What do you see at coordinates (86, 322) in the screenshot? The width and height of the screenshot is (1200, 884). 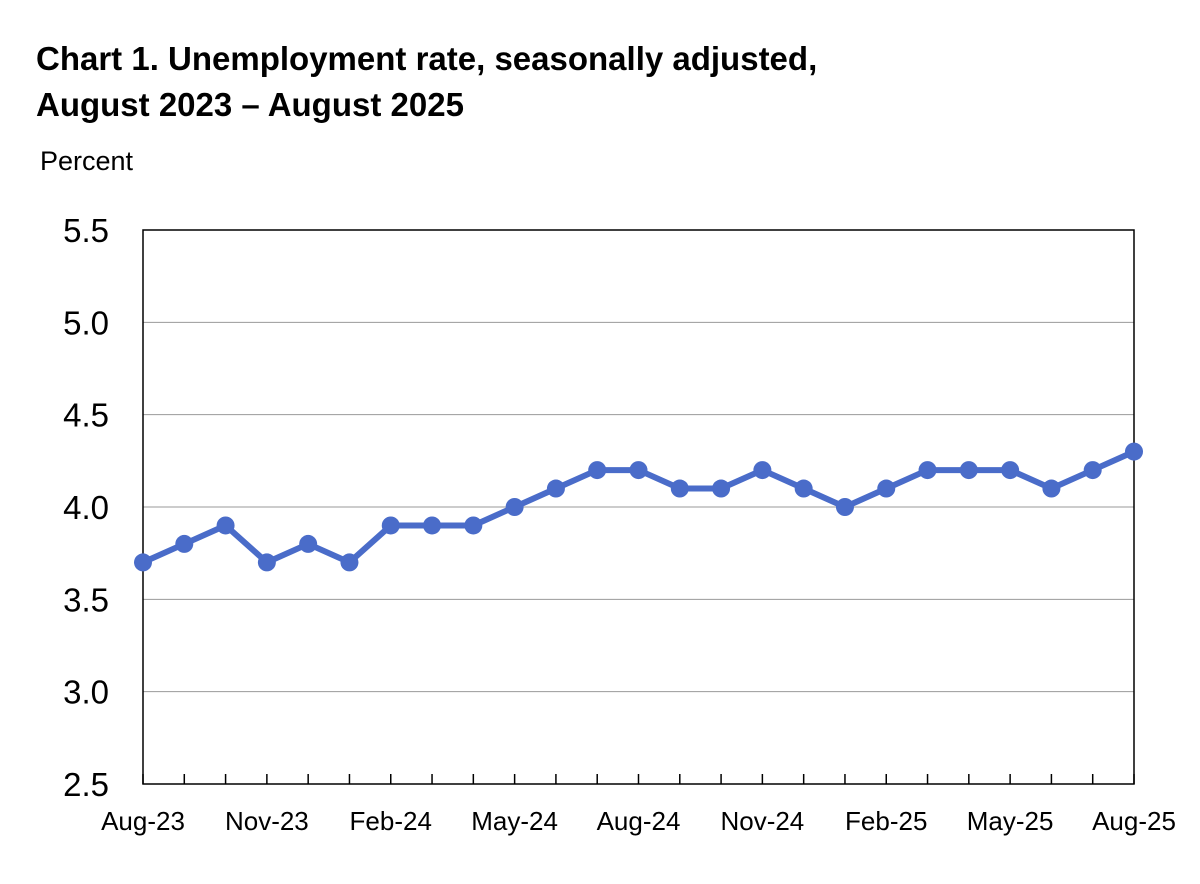 I see `y-tick-label-5: 5.0` at bounding box center [86, 322].